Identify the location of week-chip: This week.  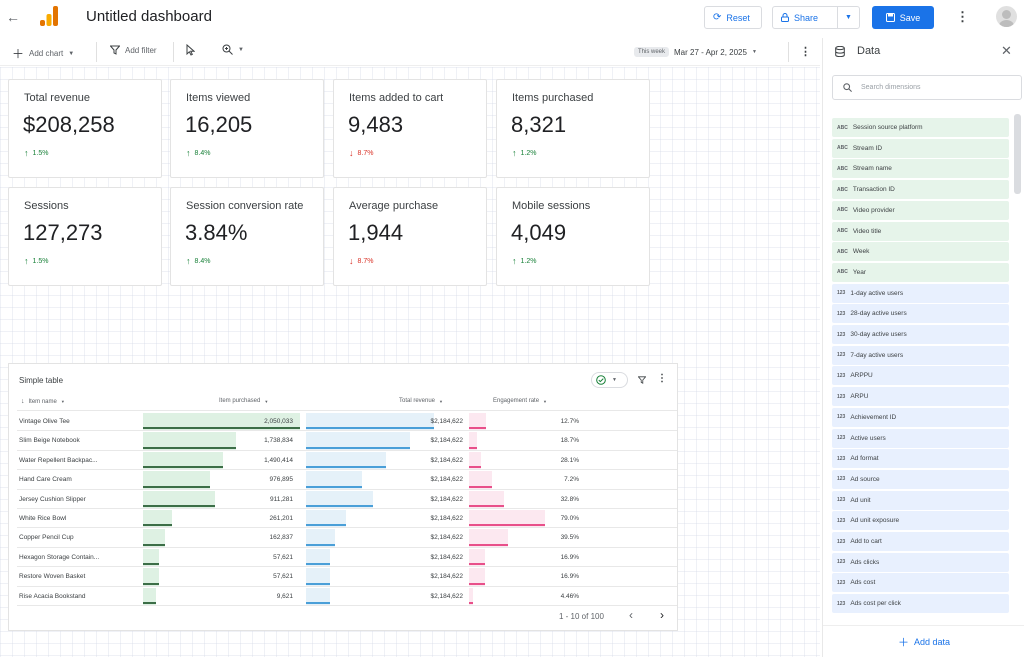
(652, 52).